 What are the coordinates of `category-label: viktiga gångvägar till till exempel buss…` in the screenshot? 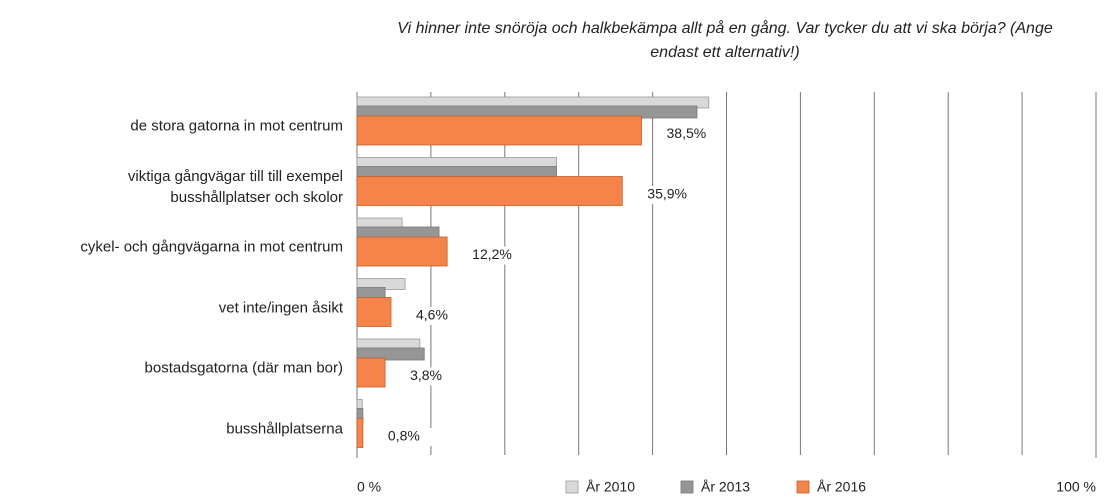 It's located at (235, 186).